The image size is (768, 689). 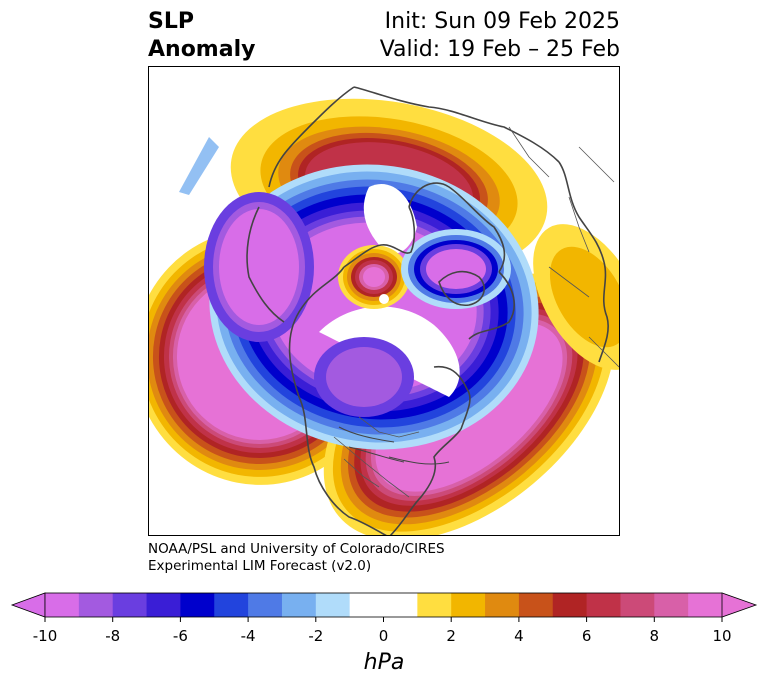 What do you see at coordinates (180, 636) in the screenshot?
I see `colorbar-tick-label: -6` at bounding box center [180, 636].